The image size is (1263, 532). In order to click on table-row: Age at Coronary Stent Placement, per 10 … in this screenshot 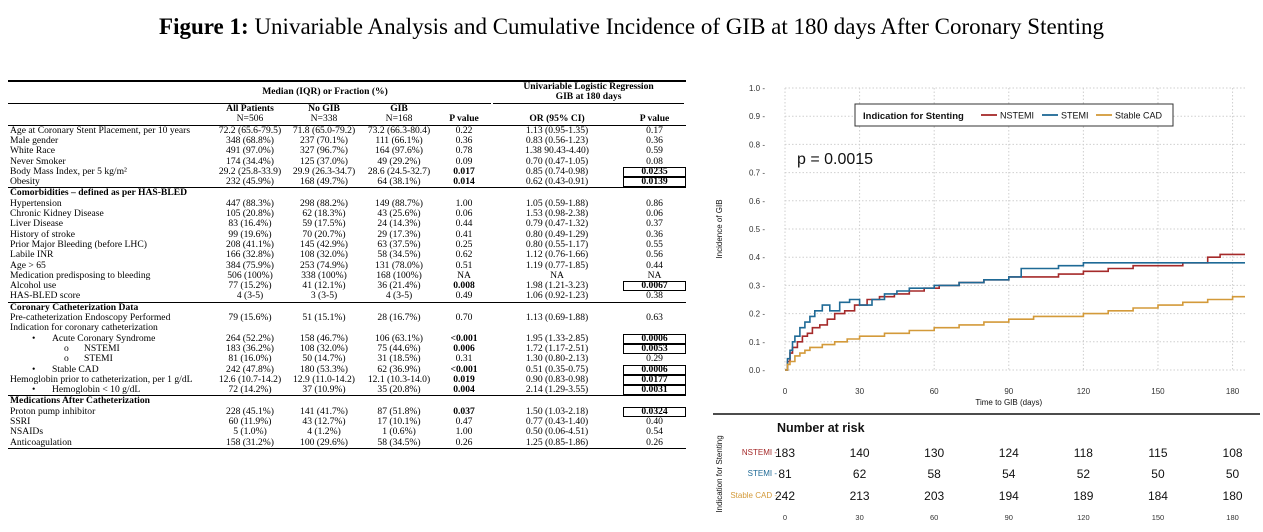, I will do `click(347, 130)`.